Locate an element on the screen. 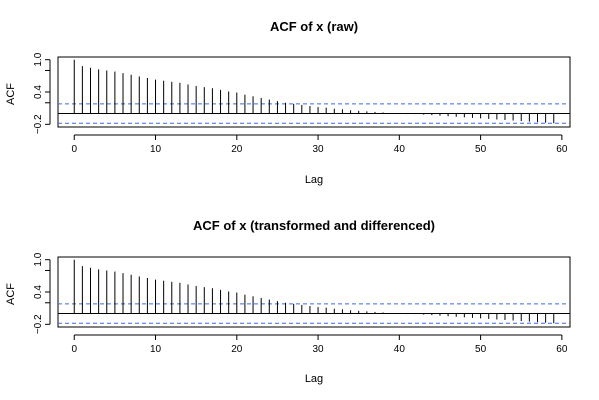 This screenshot has width=599, height=400. chart-title: ACF of x (transformed and differenced) is located at coordinates (314, 225).